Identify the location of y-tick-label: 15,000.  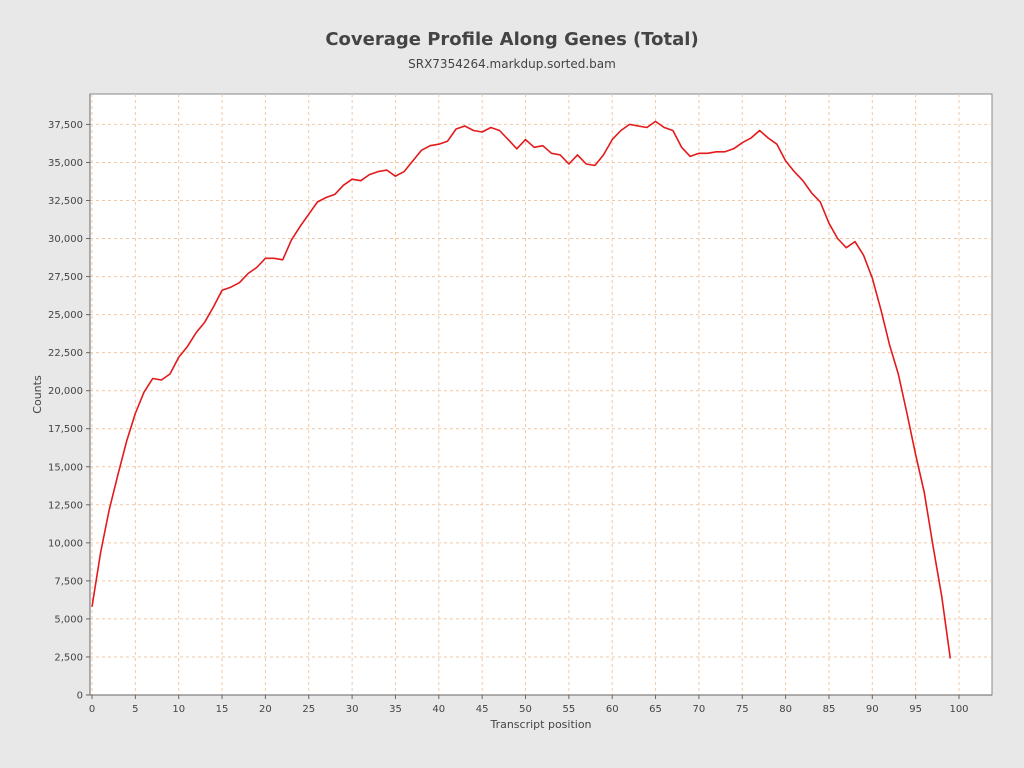
(65, 467).